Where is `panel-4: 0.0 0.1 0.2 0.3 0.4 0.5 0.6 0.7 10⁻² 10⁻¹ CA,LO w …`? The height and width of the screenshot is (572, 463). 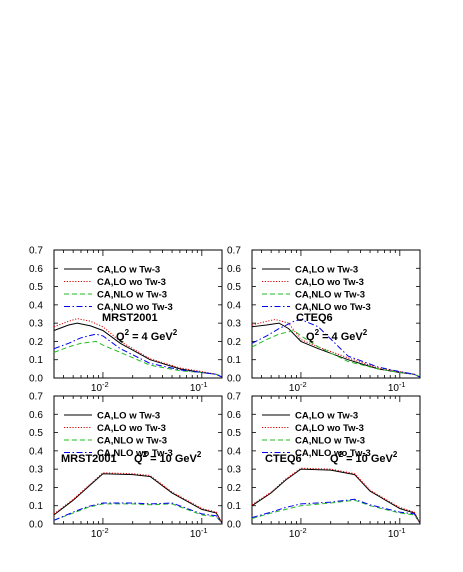 panel-4: 0.0 0.1 0.2 0.3 0.4 0.5 0.6 0.7 10⁻² 10⁻¹ CA,LO w … is located at coordinates (324, 466).